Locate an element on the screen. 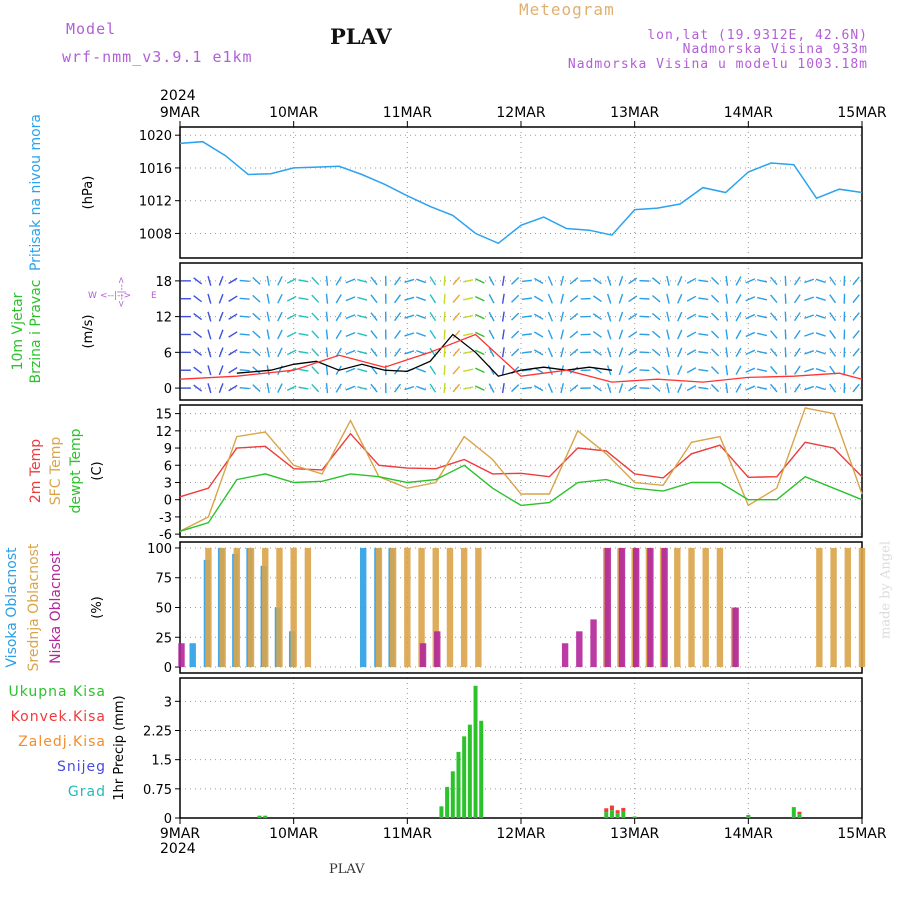 The height and width of the screenshot is (900, 900). x-tick-label-top: 13MAR is located at coordinates (634, 113).